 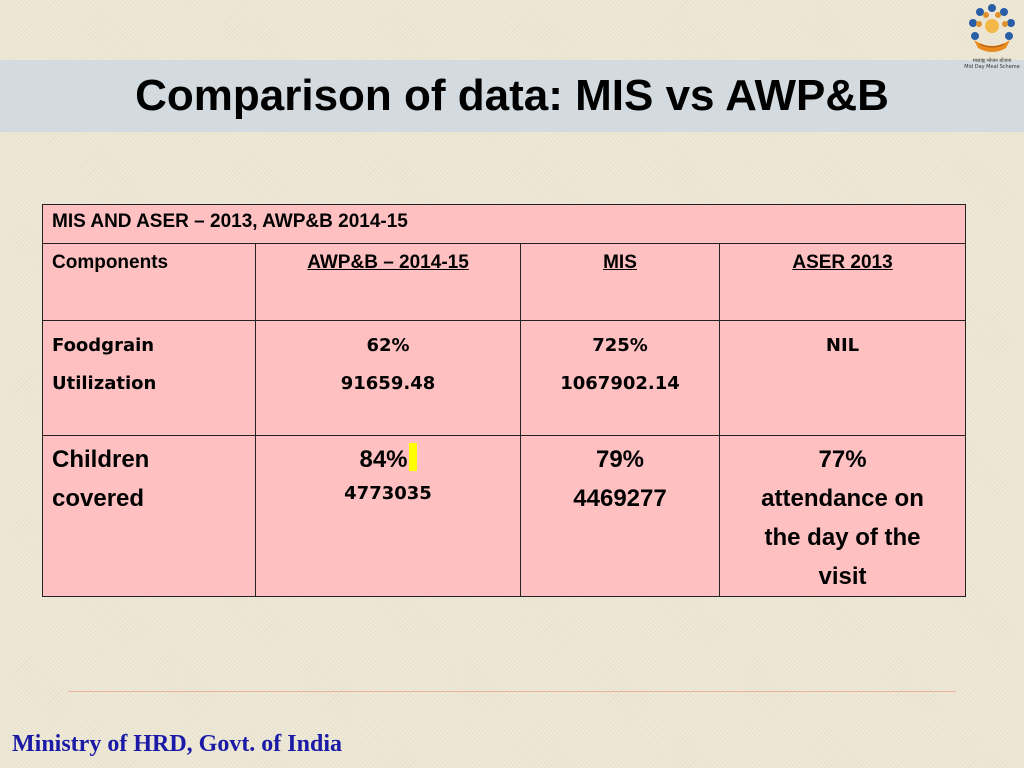 What do you see at coordinates (149, 378) in the screenshot?
I see `row-label-foodgrain: Foodgrain Utilization` at bounding box center [149, 378].